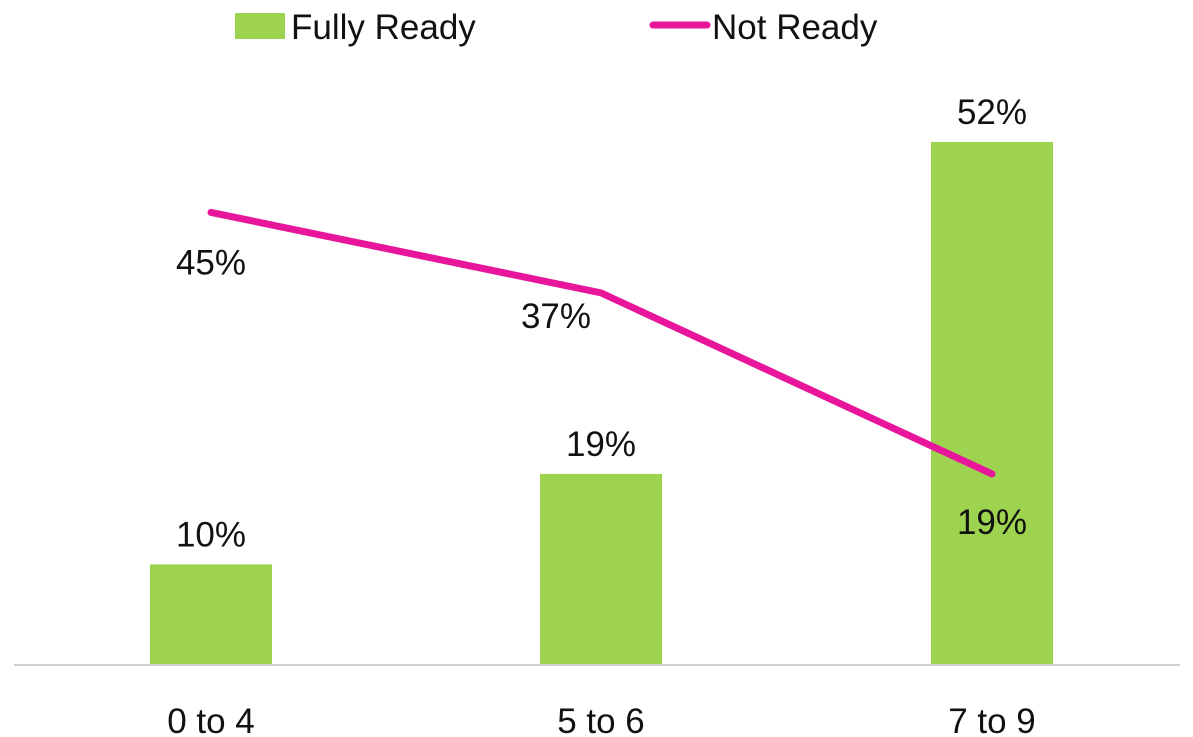  Describe the element at coordinates (260, 26) in the screenshot. I see `legend-swatch-fully-ready` at that location.